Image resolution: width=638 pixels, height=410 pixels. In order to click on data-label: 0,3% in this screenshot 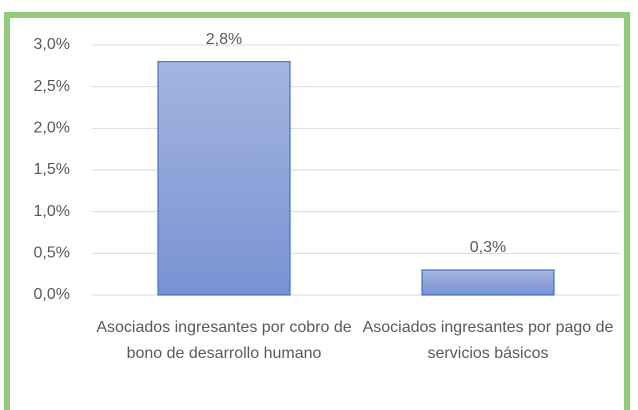, I will do `click(488, 247)`.